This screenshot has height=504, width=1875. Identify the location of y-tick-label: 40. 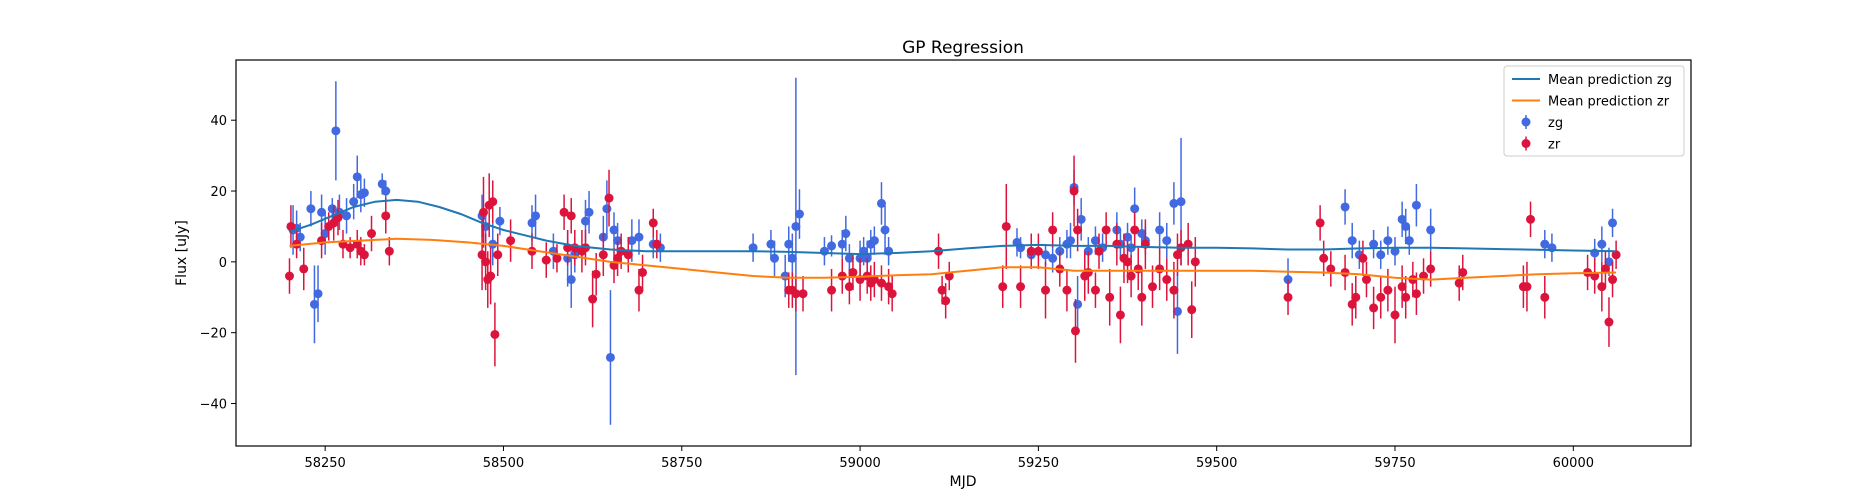
(218, 121).